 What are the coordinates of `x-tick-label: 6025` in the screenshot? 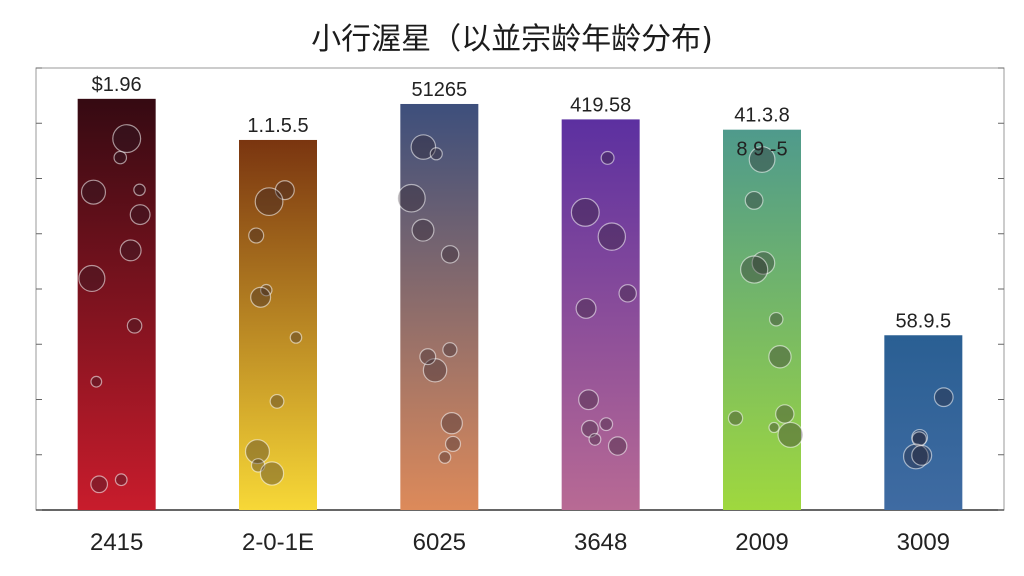 It's located at (439, 542).